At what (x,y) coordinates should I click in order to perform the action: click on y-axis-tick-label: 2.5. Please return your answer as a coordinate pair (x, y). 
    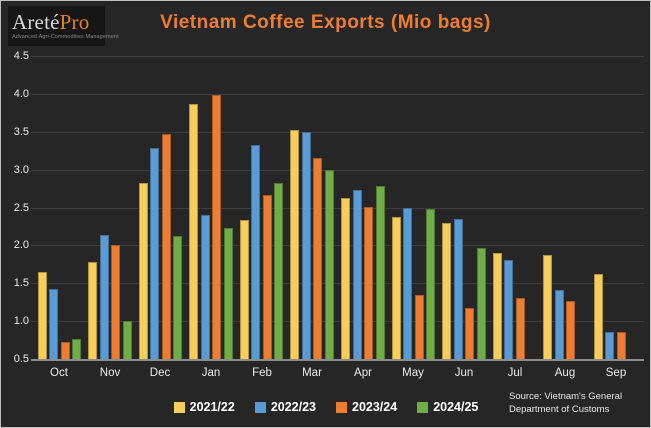
    Looking at the image, I should click on (21, 208).